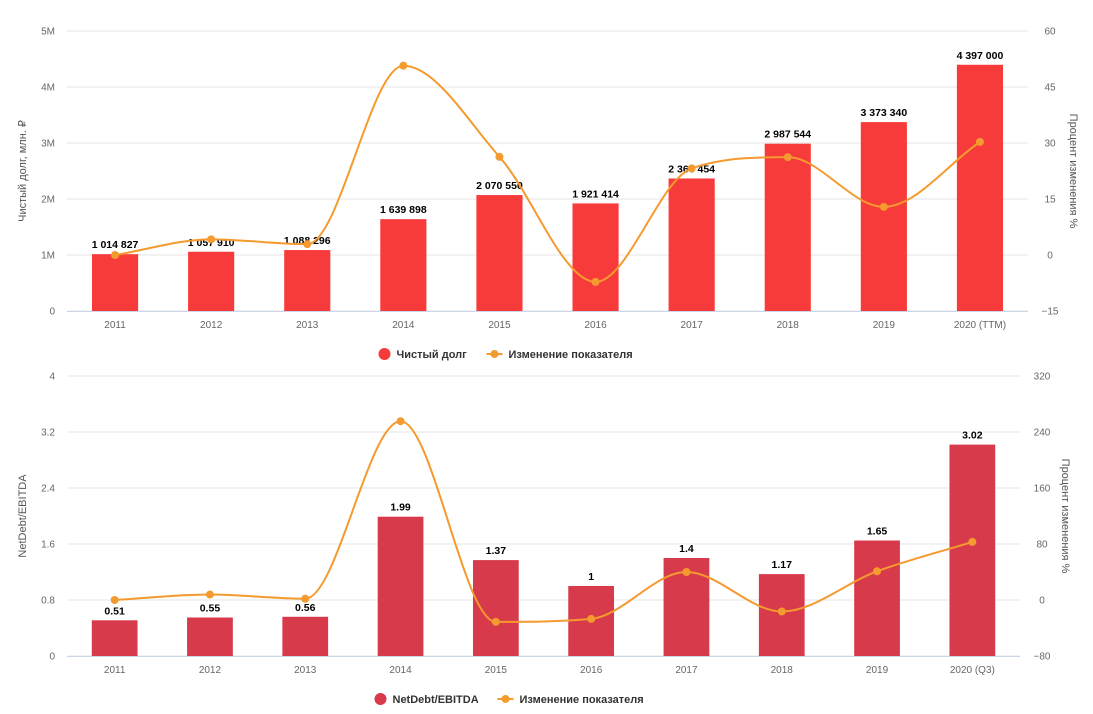 The image size is (1093, 714). Describe the element at coordinates (1050, 200) in the screenshot. I see `y2-tick-label: 15` at that location.